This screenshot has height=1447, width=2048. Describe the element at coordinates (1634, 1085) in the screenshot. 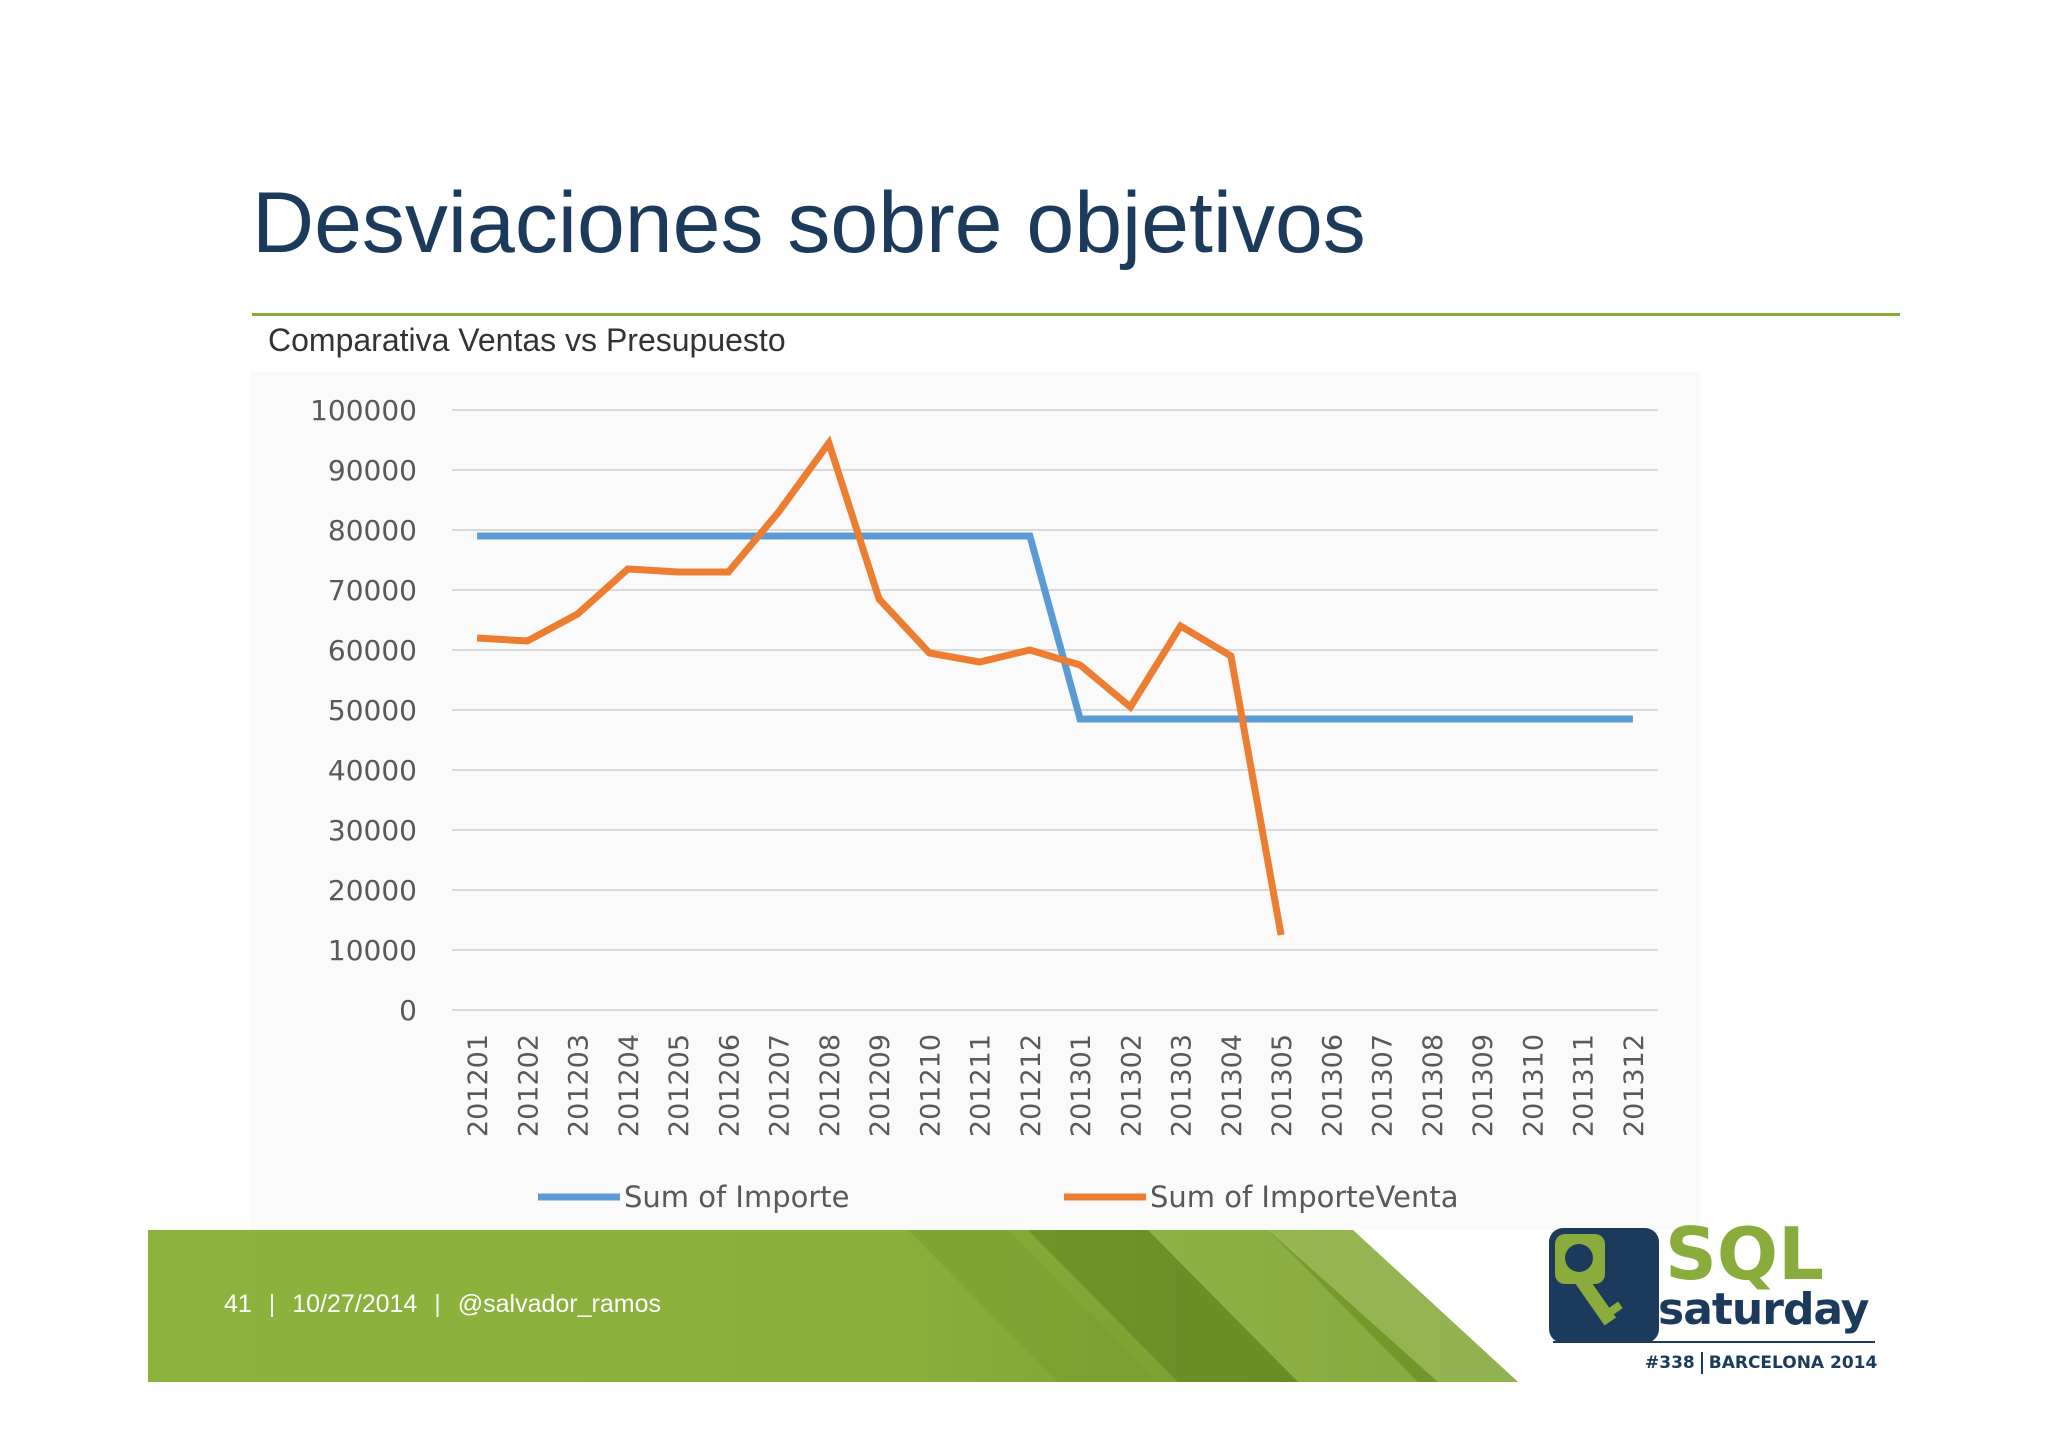

I see `x-tick-label: 201312` at that location.